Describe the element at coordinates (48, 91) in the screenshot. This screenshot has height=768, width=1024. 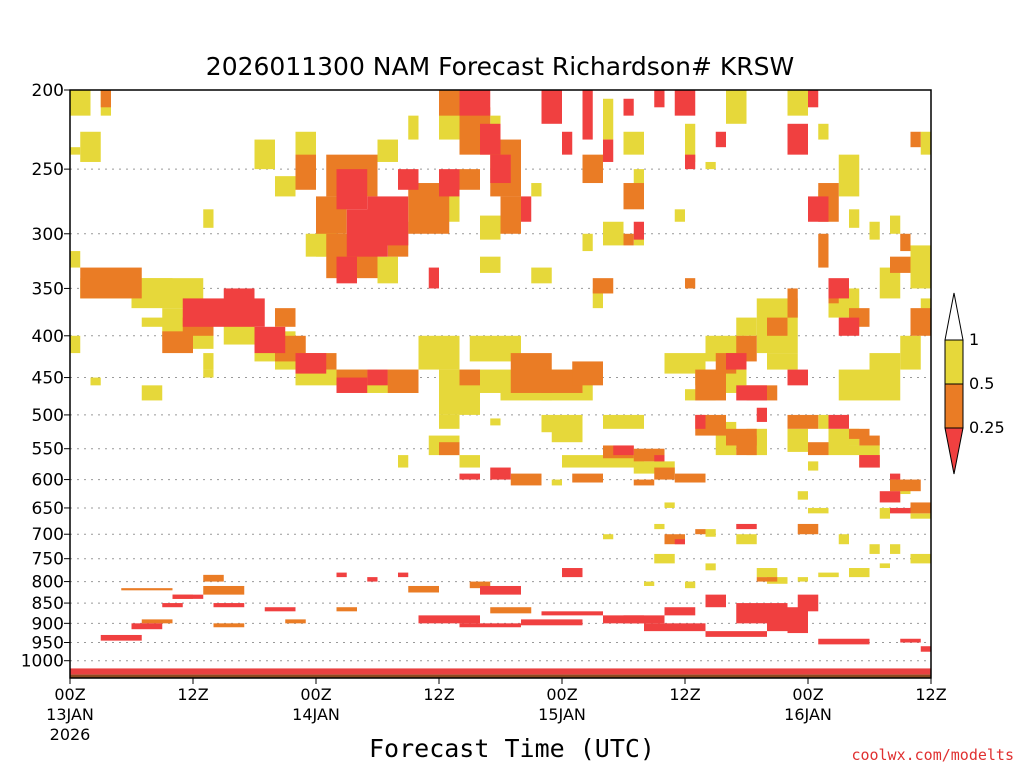
I see `y-tick-label: 200` at that location.